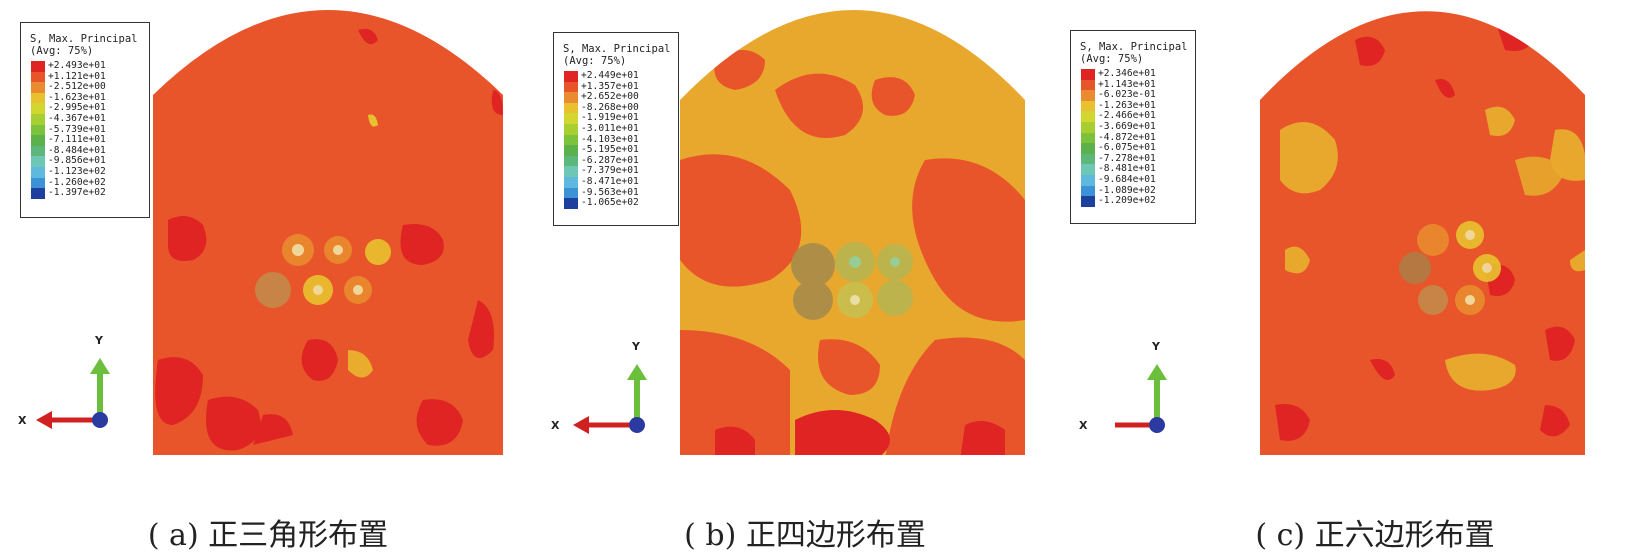  What do you see at coordinates (610, 192) in the screenshot?
I see `legend-value: -9.563e+01` at bounding box center [610, 192].